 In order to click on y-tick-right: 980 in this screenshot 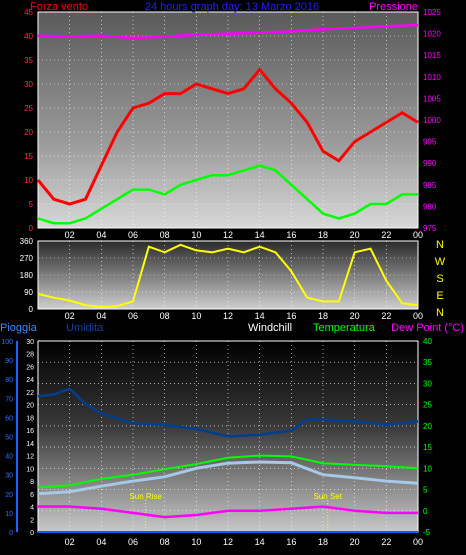, I will do `click(430, 206)`.